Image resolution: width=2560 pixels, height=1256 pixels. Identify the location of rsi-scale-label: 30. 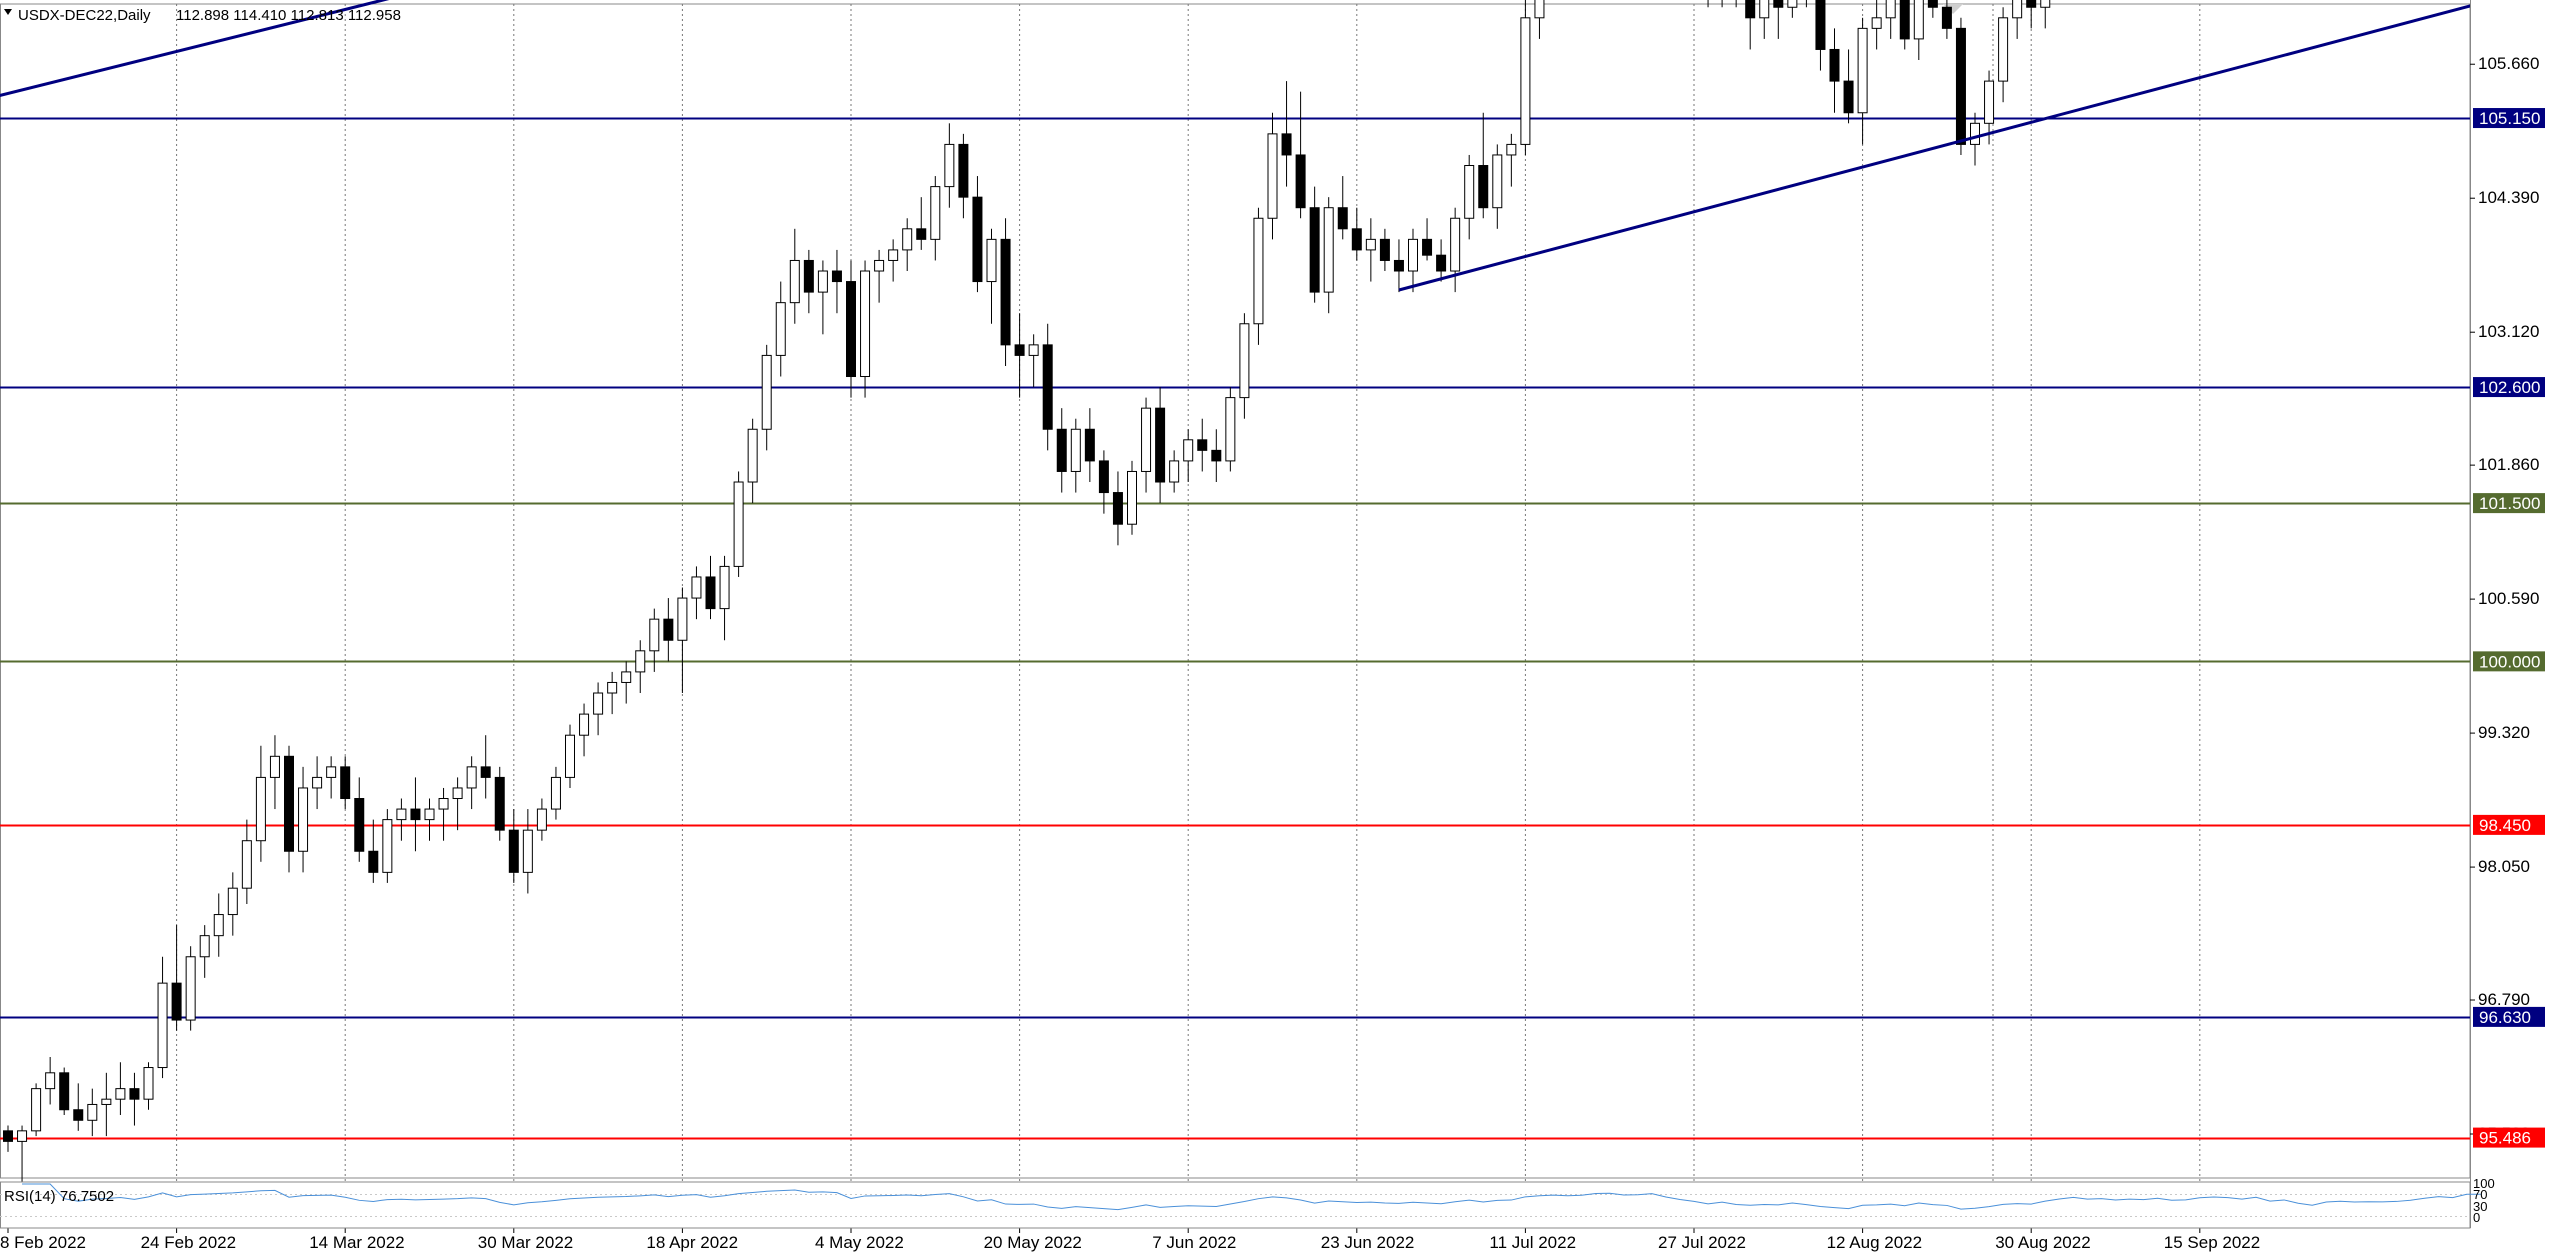
(2480, 1206).